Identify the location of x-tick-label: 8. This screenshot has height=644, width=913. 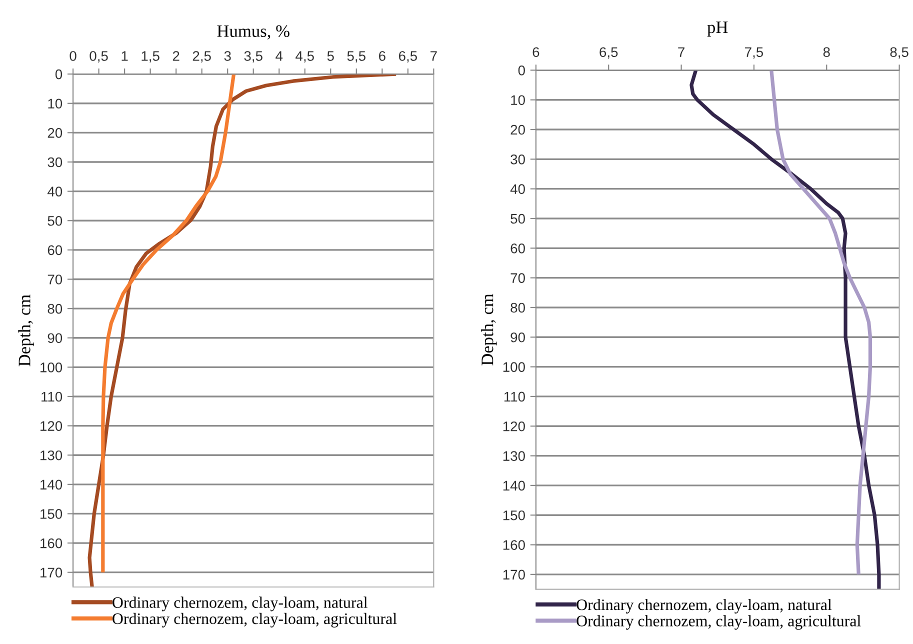
(826, 52).